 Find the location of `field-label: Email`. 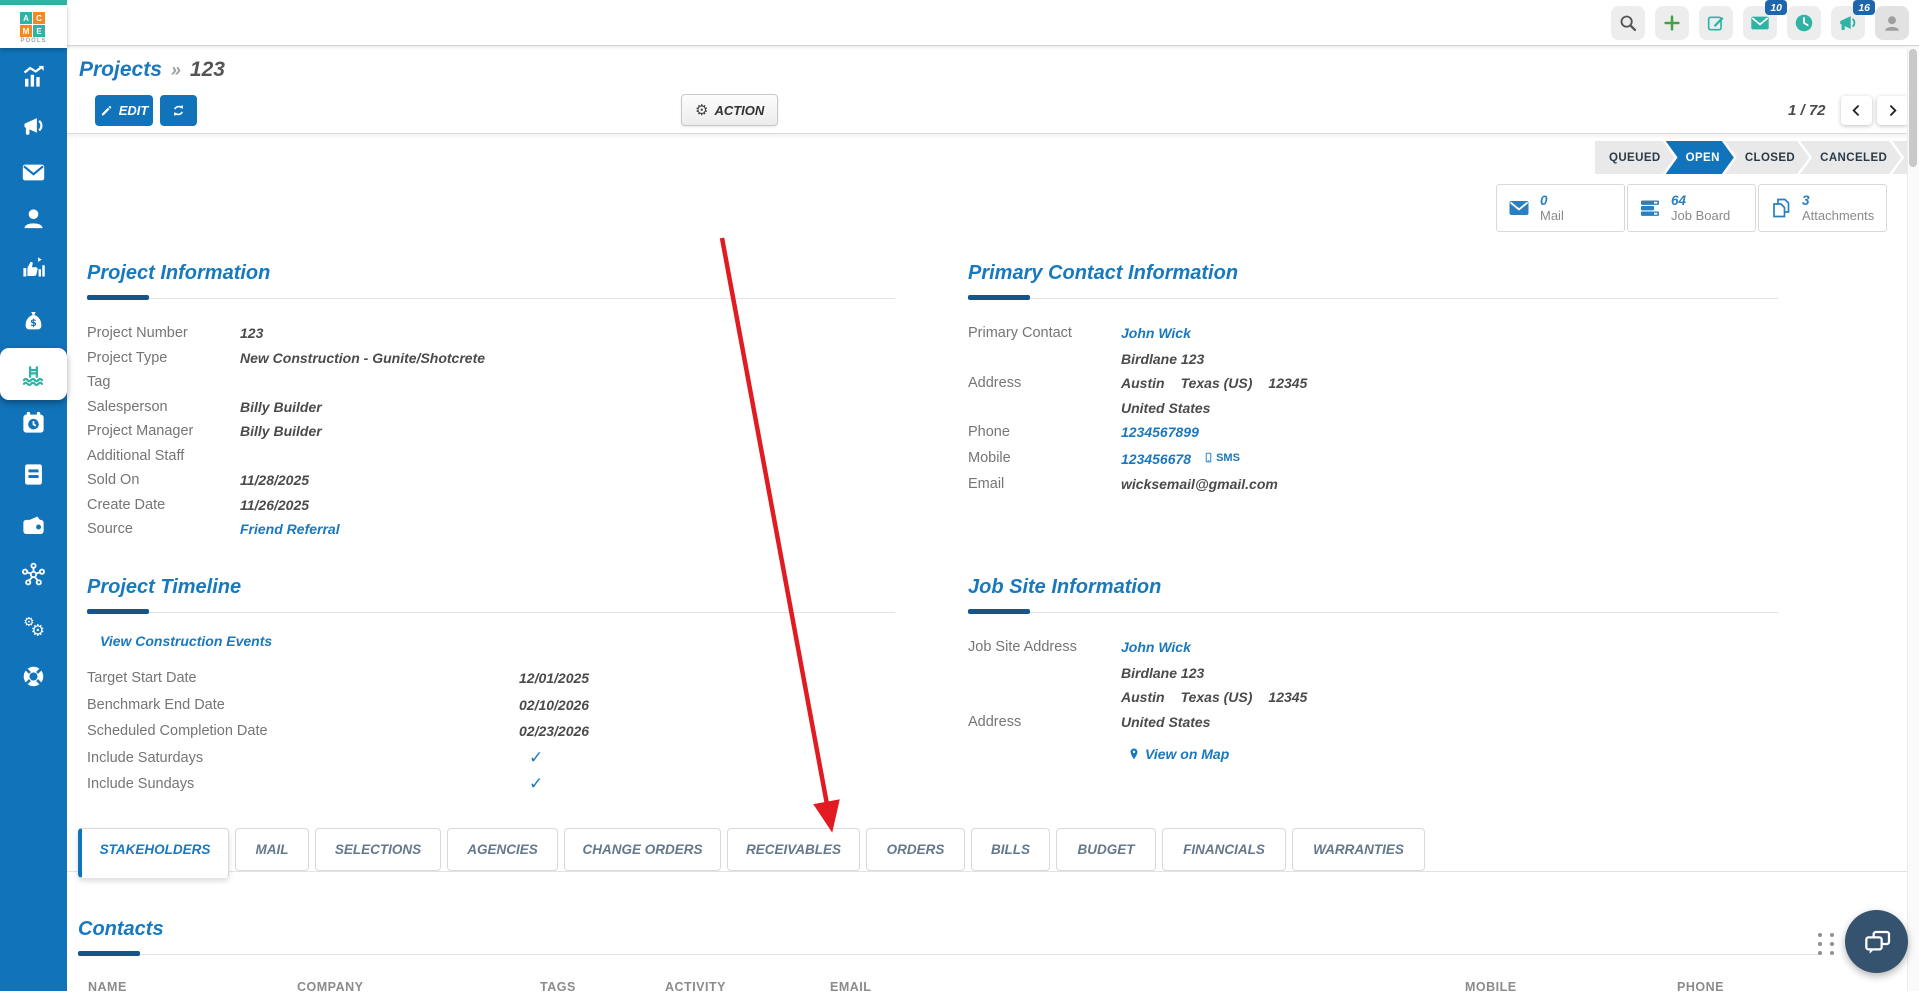

field-label: Email is located at coordinates (986, 483).